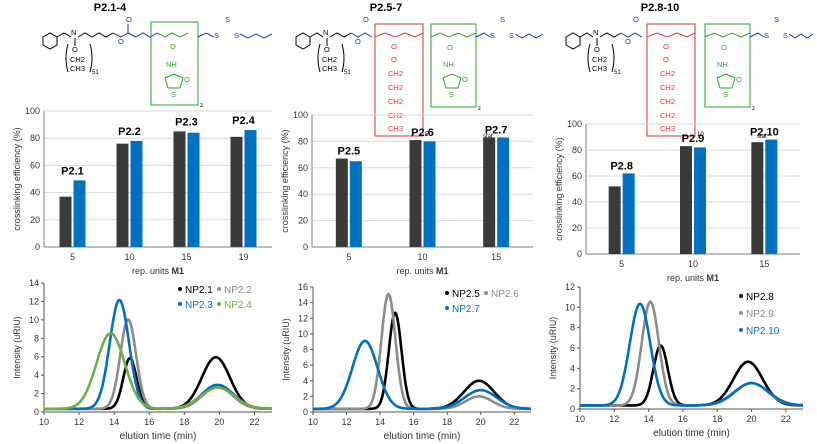 Image resolution: width=817 pixels, height=444 pixels. What do you see at coordinates (572, 328) in the screenshot?
I see `y-tick-label: 8` at bounding box center [572, 328].